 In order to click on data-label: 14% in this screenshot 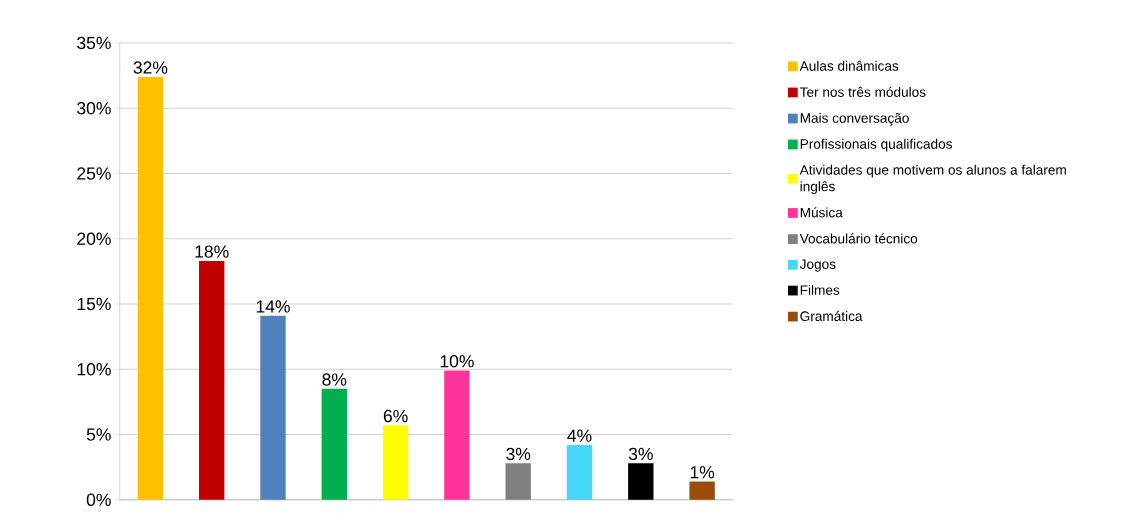, I will do `click(273, 306)`.